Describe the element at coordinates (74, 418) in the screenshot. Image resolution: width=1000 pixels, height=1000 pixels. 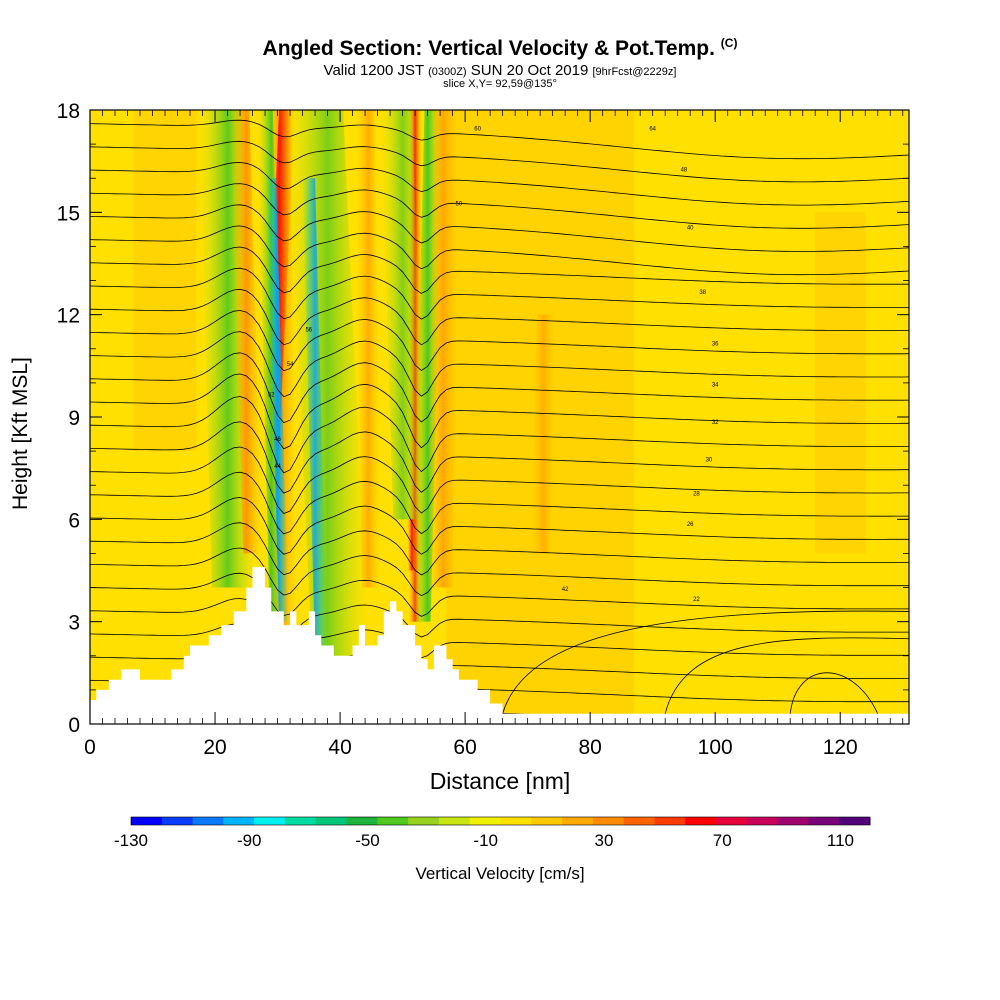
I see `y-tick-label: 9` at that location.